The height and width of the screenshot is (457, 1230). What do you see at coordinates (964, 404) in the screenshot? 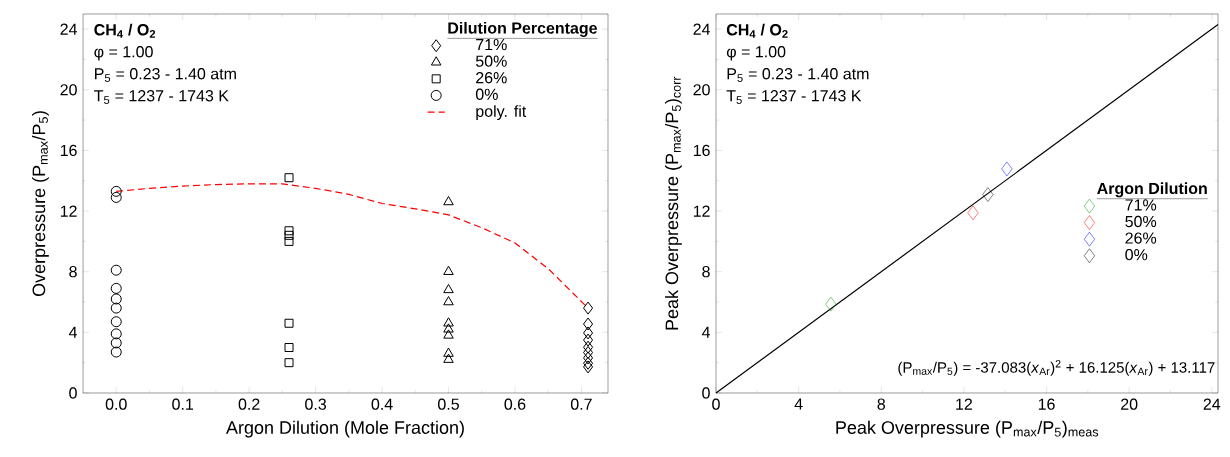
I see `x-tick-label: 12` at bounding box center [964, 404].